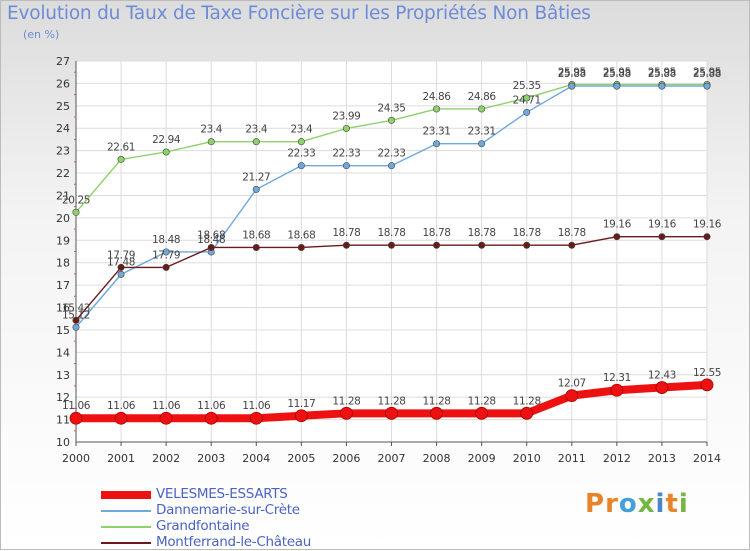 The width and height of the screenshot is (750, 551). Describe the element at coordinates (256, 177) in the screenshot. I see `data-label: 21.27` at that location.